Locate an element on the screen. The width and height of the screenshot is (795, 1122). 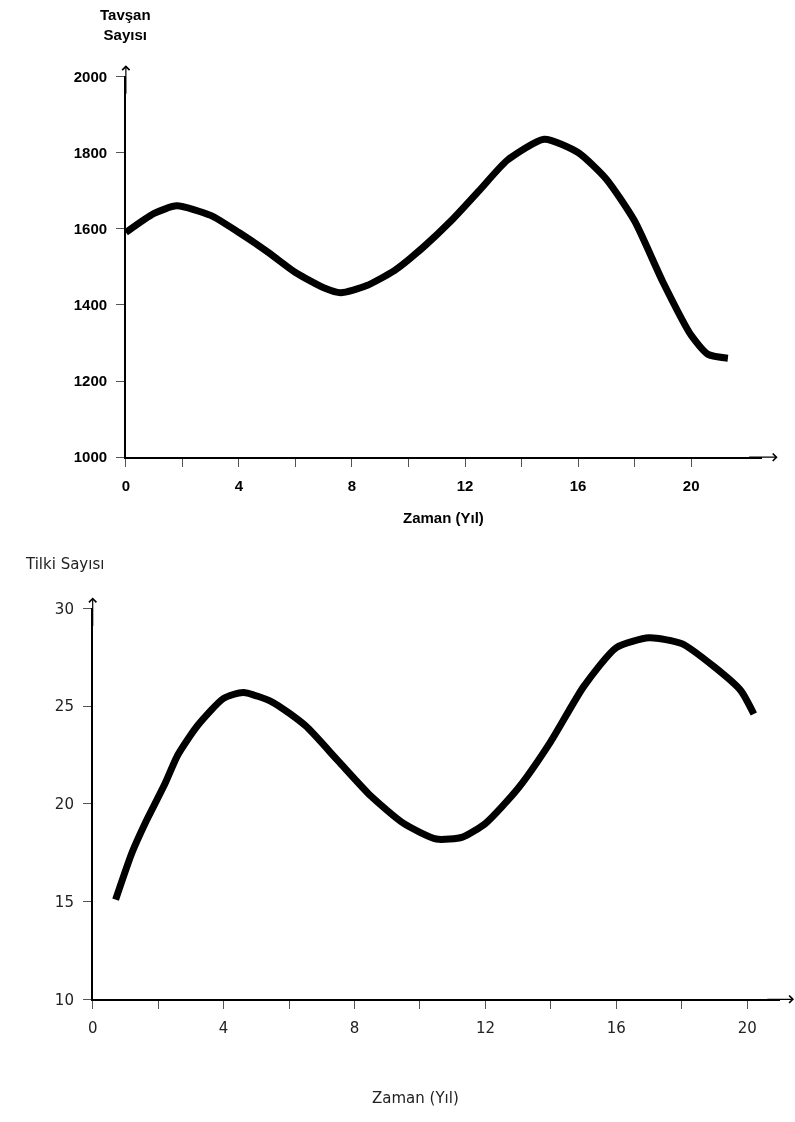
y-tick-label: 15 is located at coordinates (64, 901).